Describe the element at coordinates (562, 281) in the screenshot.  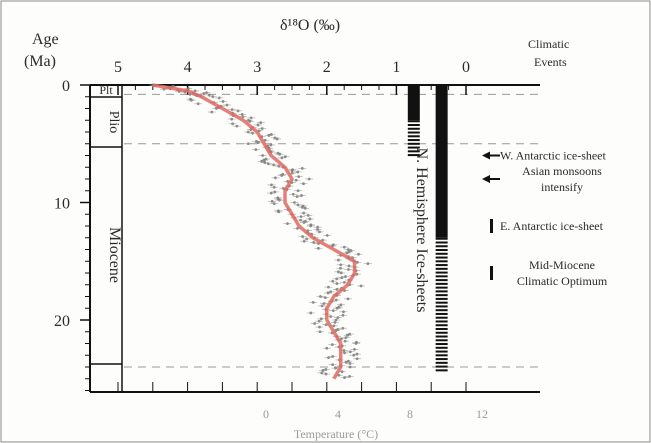
I see `event-label-3-line2: Climatic Optimum` at that location.